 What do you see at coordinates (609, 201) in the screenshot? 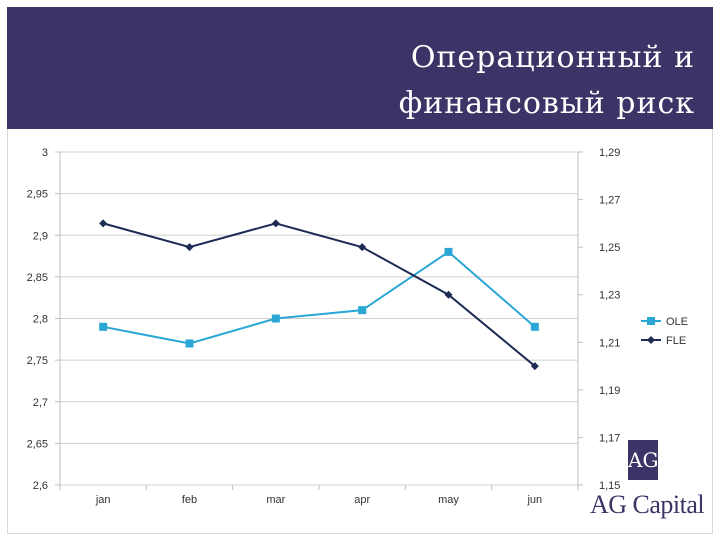
I see `right-tick-label: 1,27` at bounding box center [609, 201].